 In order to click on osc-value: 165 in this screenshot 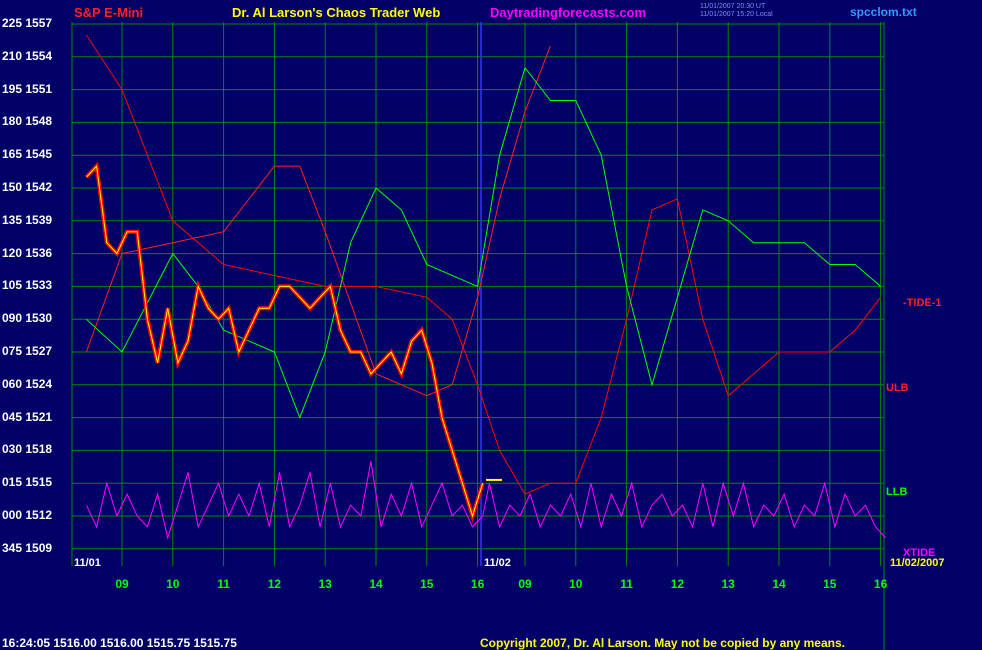, I will do `click(12, 154)`.